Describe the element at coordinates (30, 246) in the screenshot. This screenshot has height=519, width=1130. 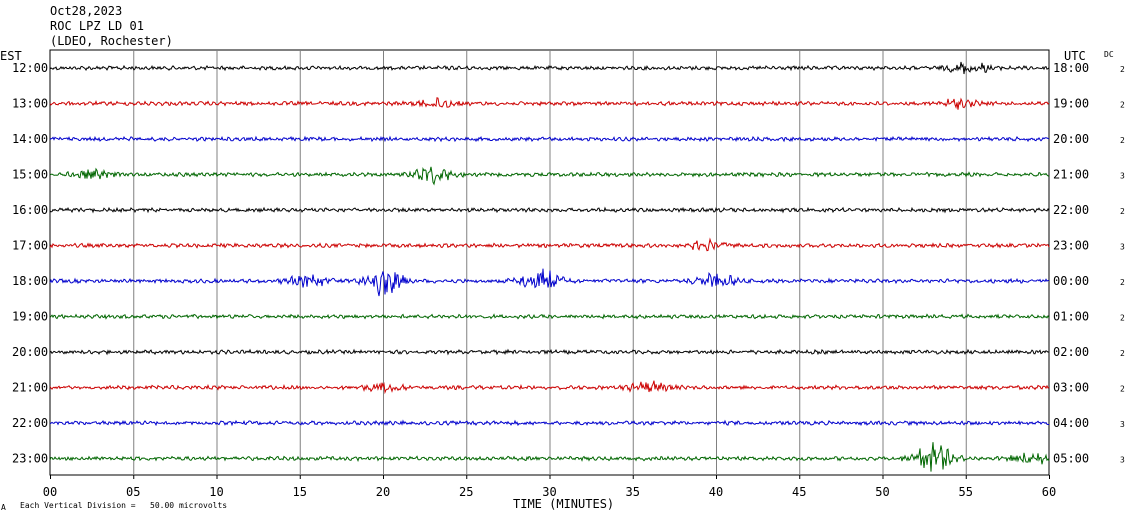
I see `est-hour-label: 17:00` at that location.